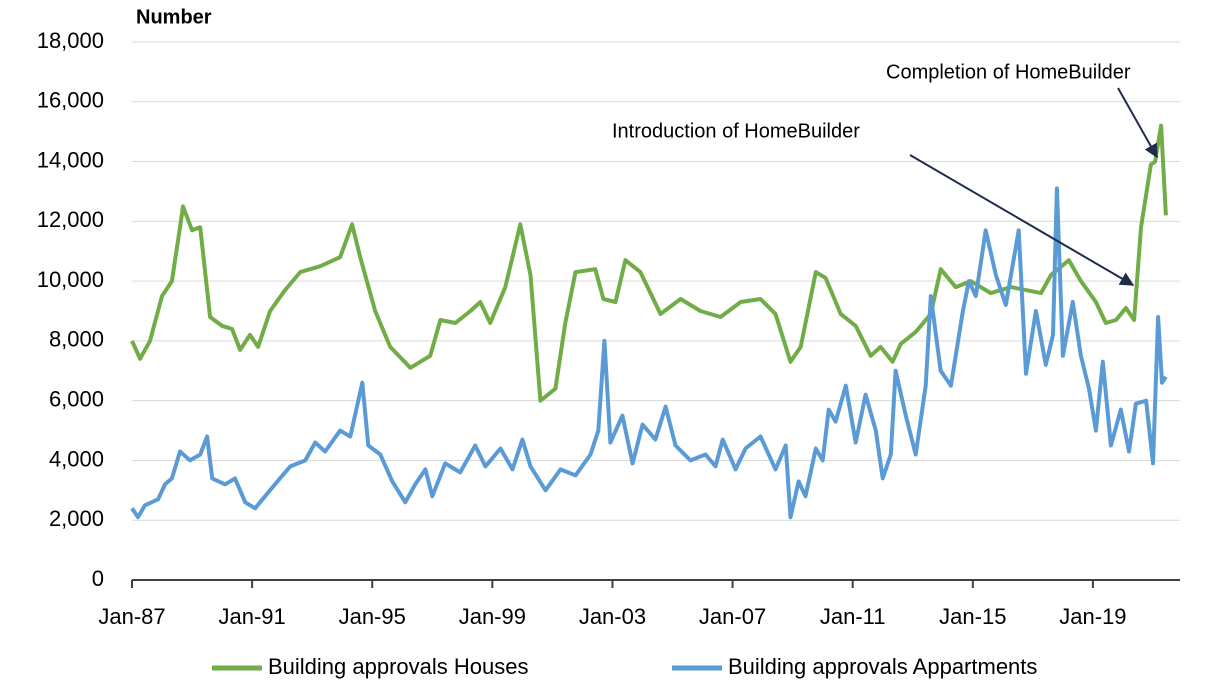 This screenshot has height=690, width=1226. Describe the element at coordinates (372, 616) in the screenshot. I see `x-tick-label: Jan-95` at that location.